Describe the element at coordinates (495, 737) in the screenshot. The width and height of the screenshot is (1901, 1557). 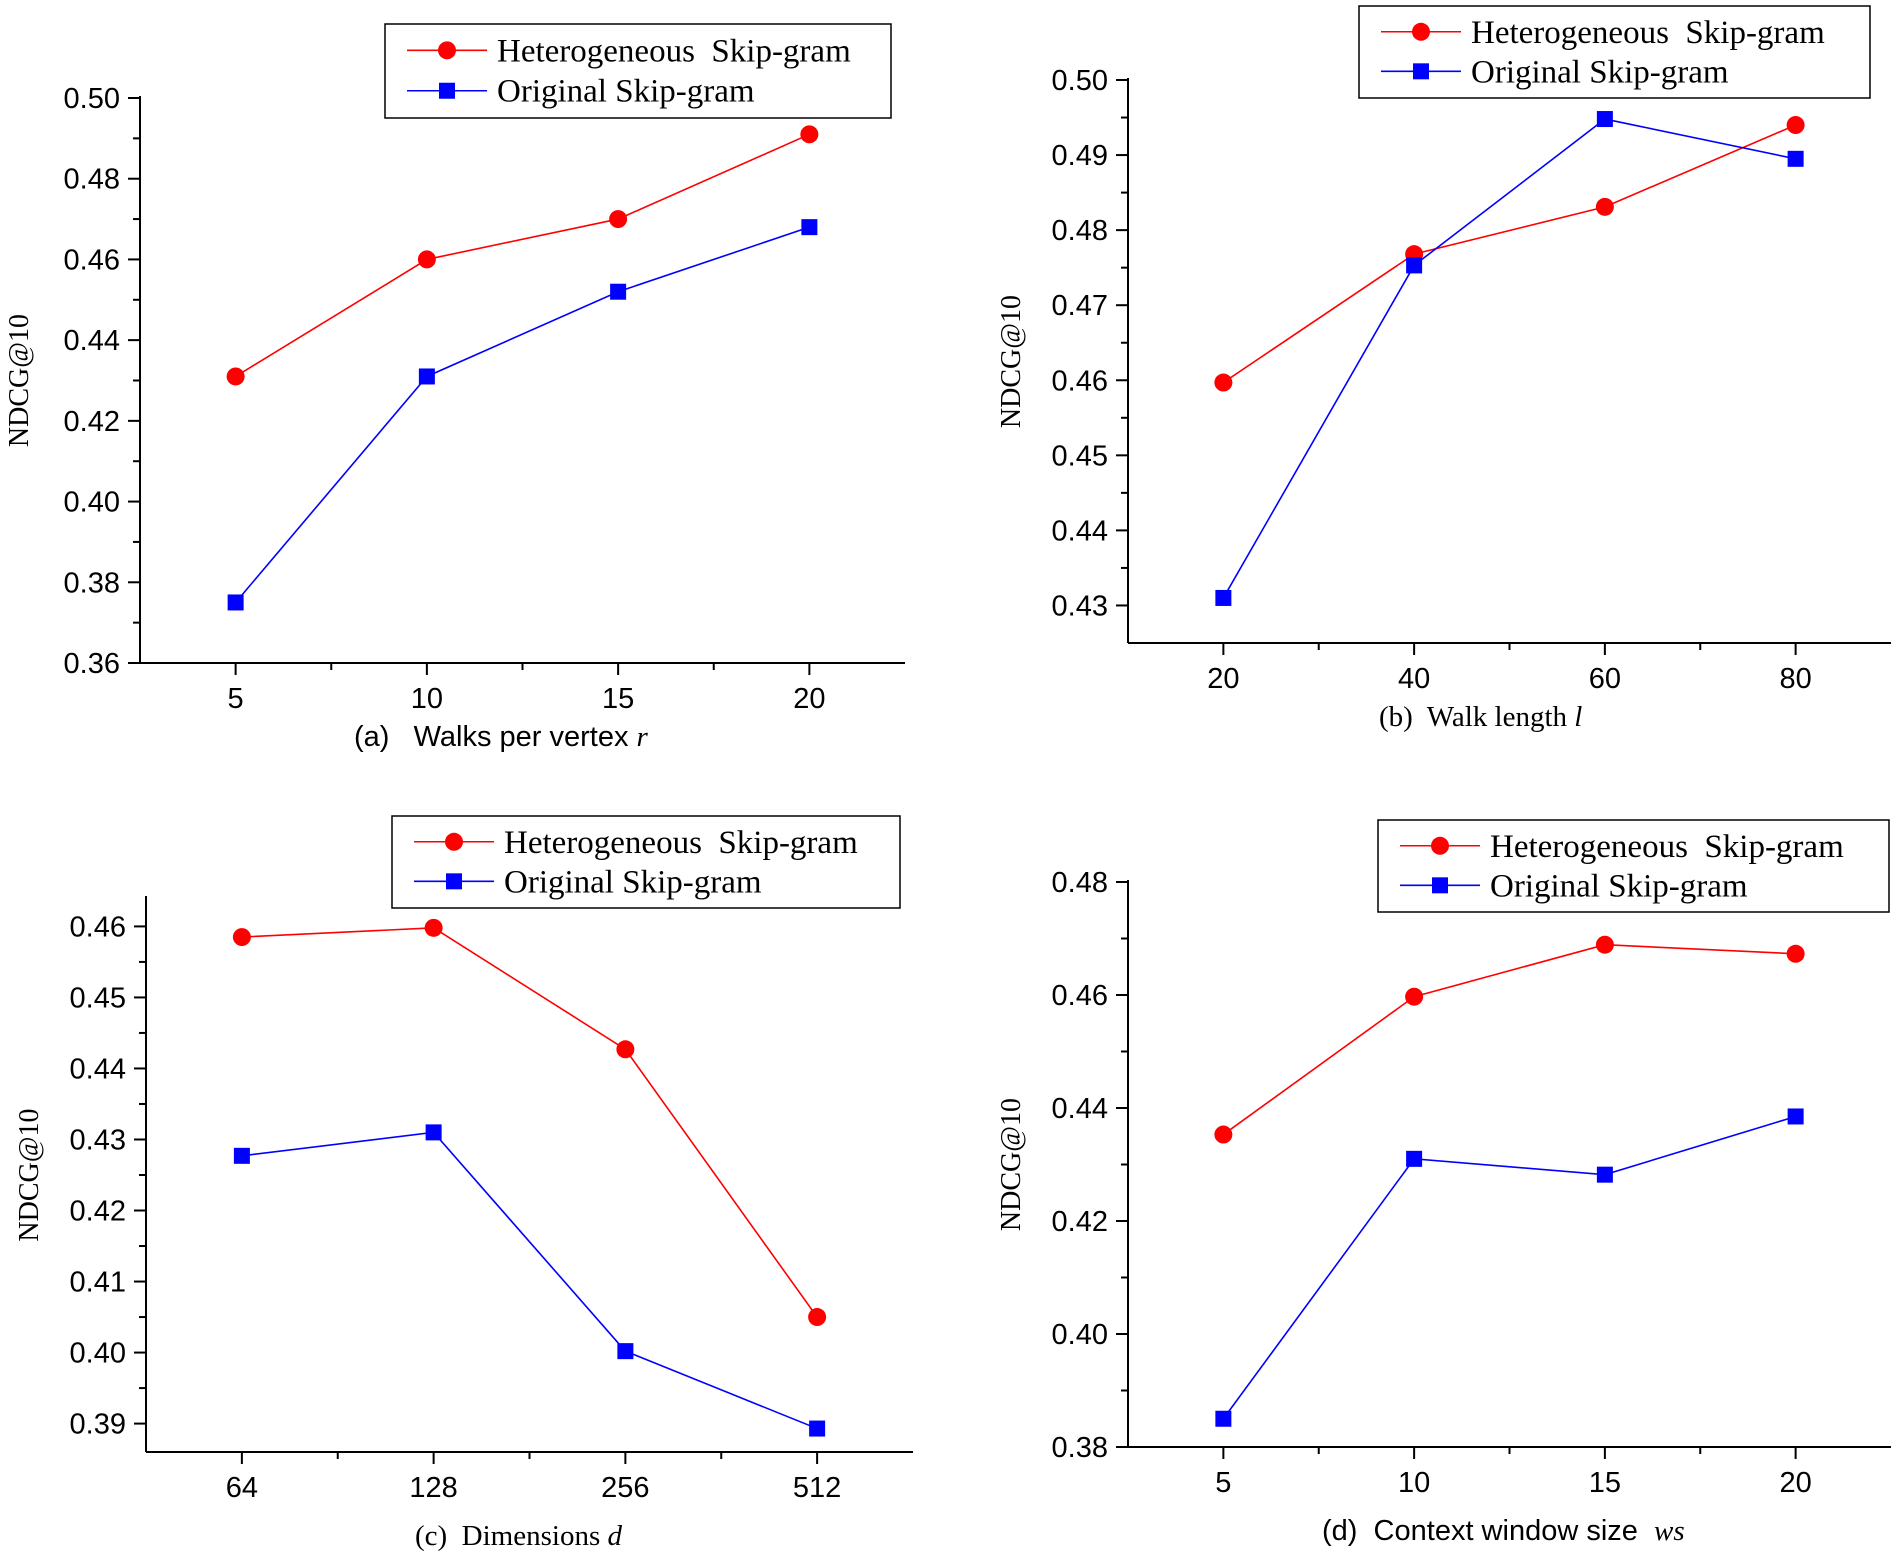
I see `caption-text: (a) Walks per vertex` at that location.